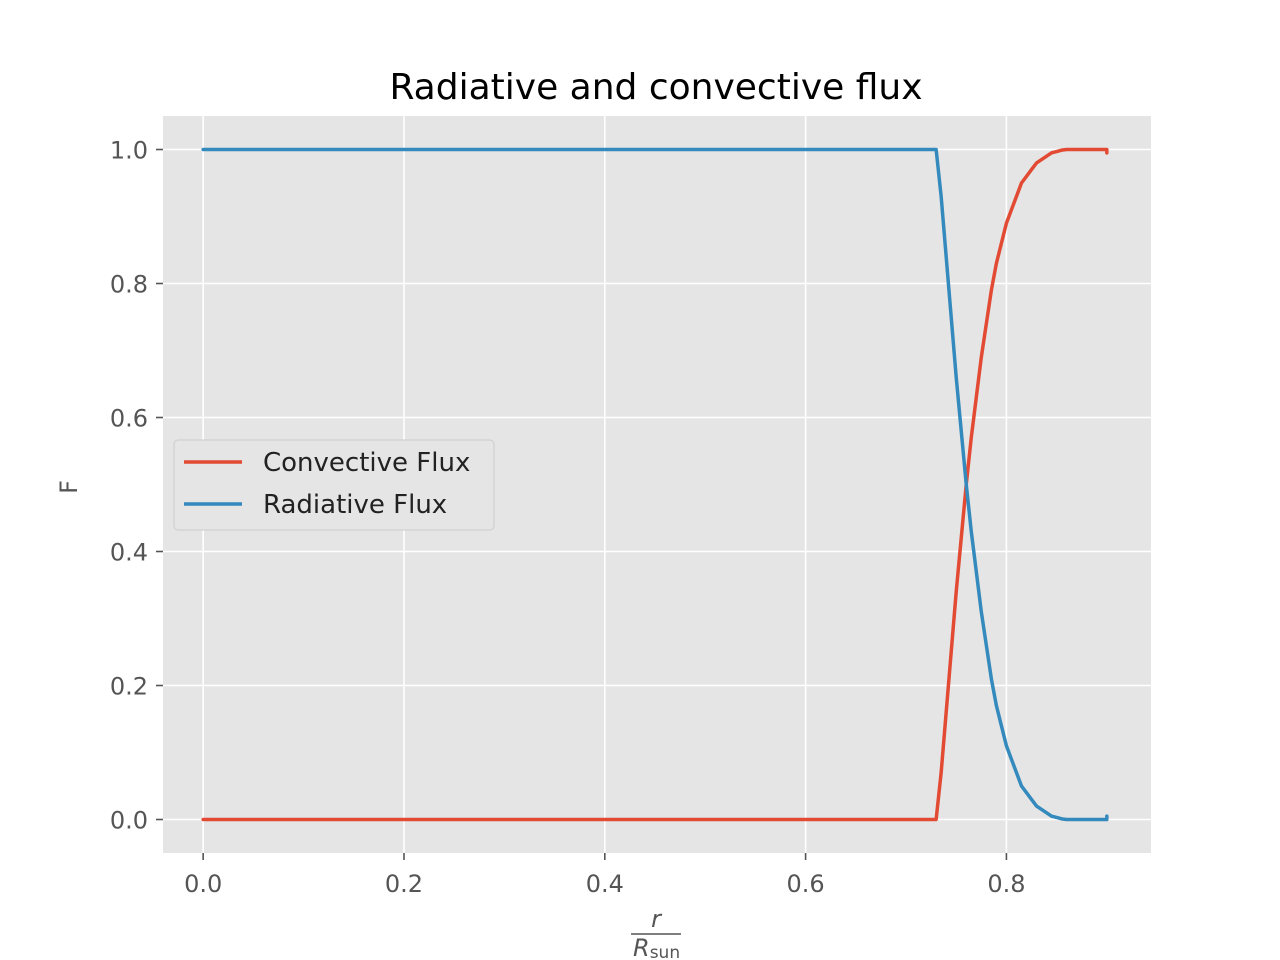 The width and height of the screenshot is (1280, 960). What do you see at coordinates (641, 947) in the screenshot?
I see `x-label-denominator-main: R` at bounding box center [641, 947].